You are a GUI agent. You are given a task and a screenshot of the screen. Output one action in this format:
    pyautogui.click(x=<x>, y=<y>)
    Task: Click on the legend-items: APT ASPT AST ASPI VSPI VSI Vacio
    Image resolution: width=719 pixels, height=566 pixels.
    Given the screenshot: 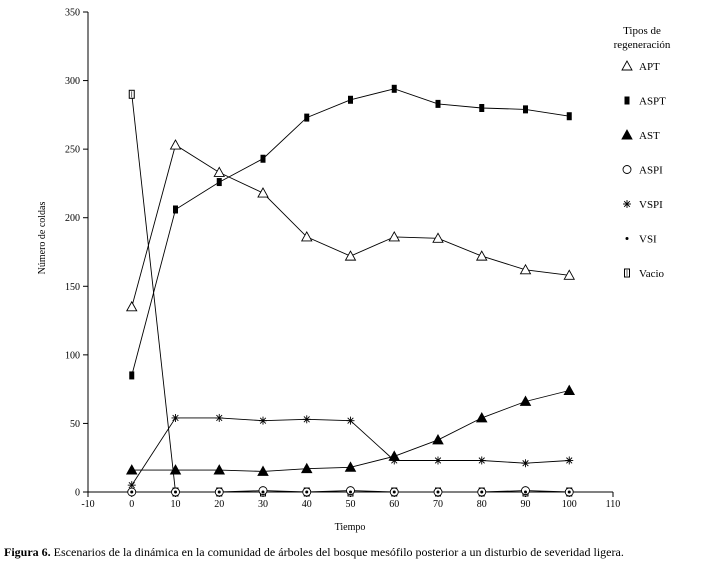 What is the action you would take?
    pyautogui.click(x=643, y=170)
    